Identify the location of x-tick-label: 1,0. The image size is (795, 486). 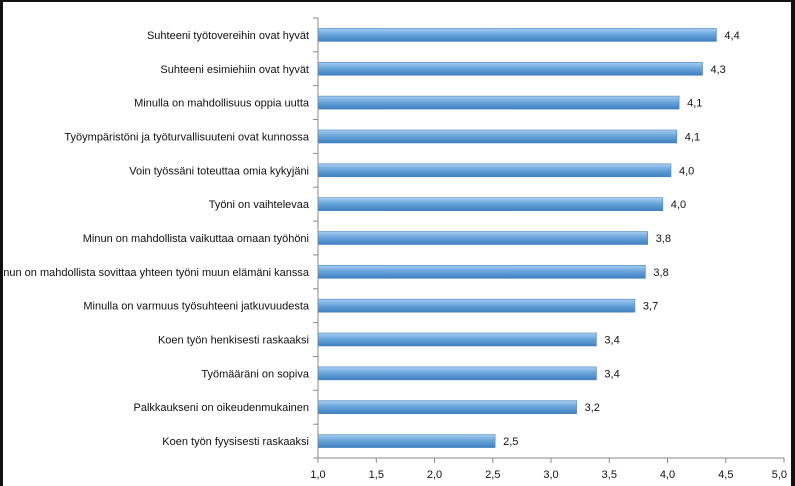
(317, 475).